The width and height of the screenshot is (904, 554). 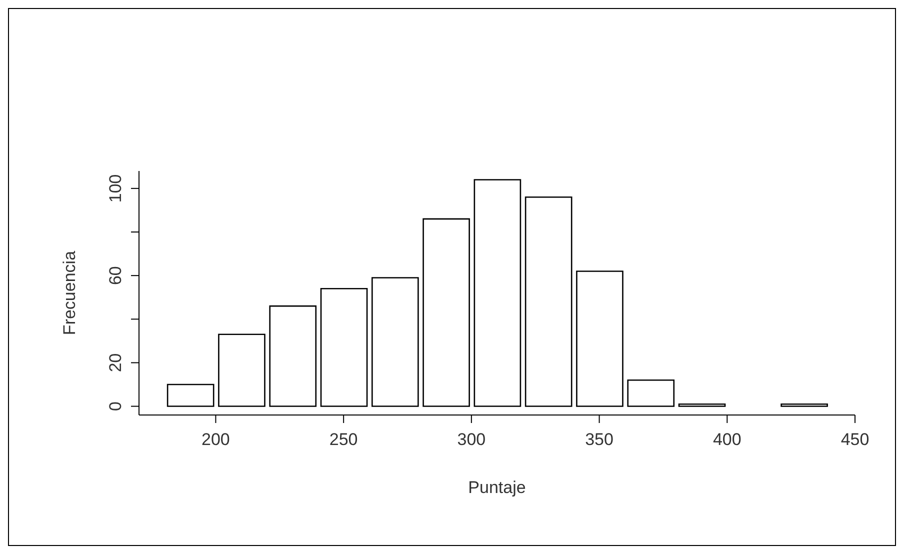 I want to click on x-tick-label: 400, so click(x=727, y=440).